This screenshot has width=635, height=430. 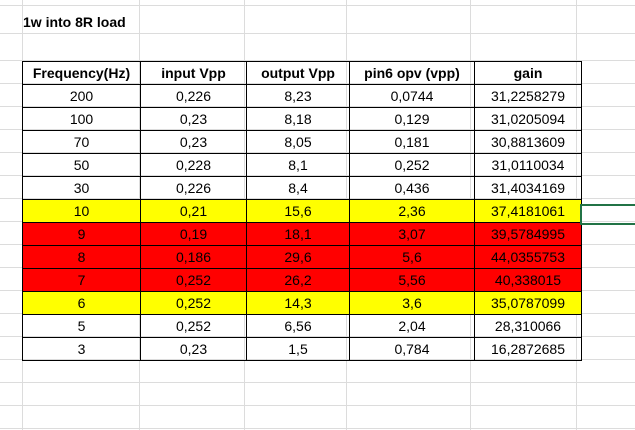 What do you see at coordinates (412, 119) in the screenshot?
I see `cell-pin6-opv: 0,129` at bounding box center [412, 119].